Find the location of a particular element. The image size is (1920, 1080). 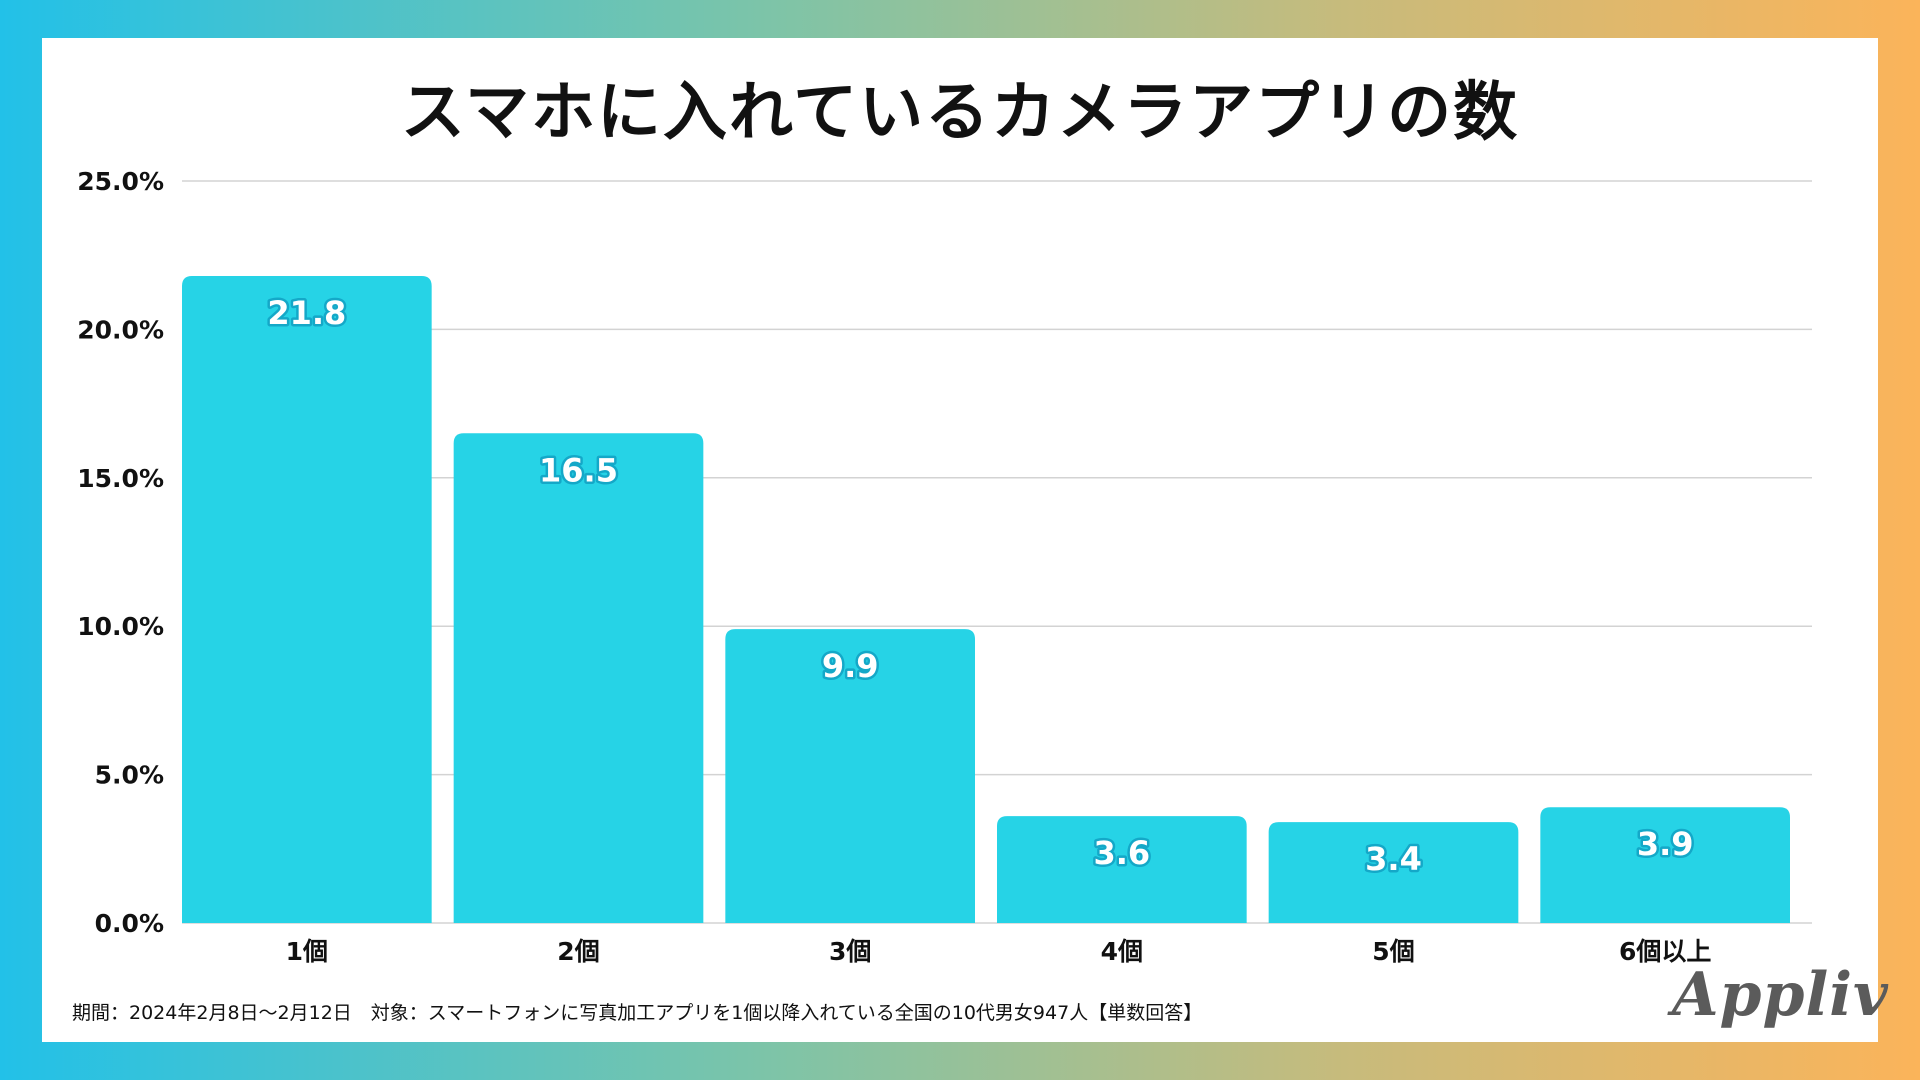

x-tick-label: 3個 is located at coordinates (850, 951).